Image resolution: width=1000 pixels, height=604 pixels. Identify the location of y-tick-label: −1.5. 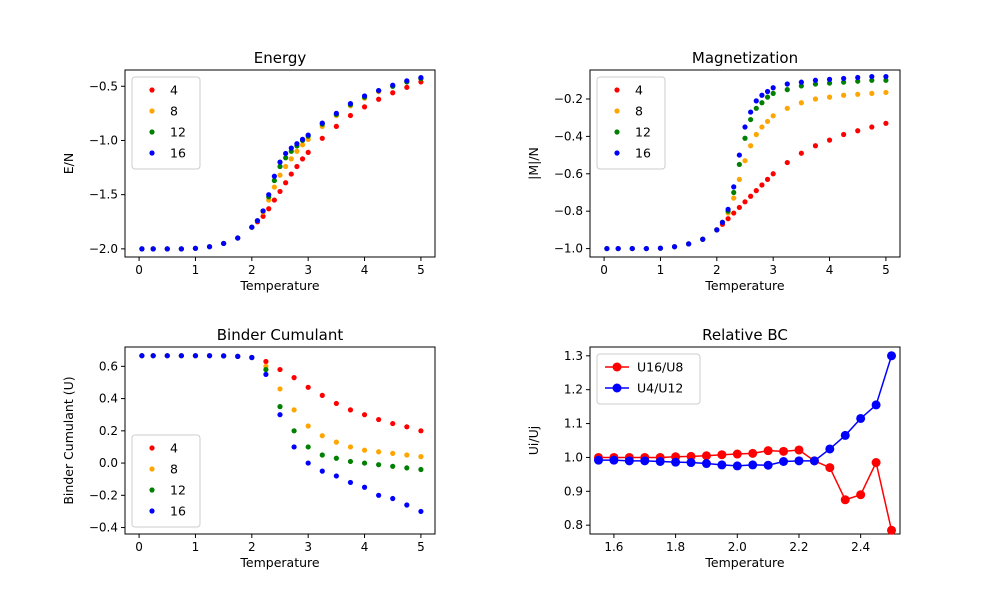
(103, 195).